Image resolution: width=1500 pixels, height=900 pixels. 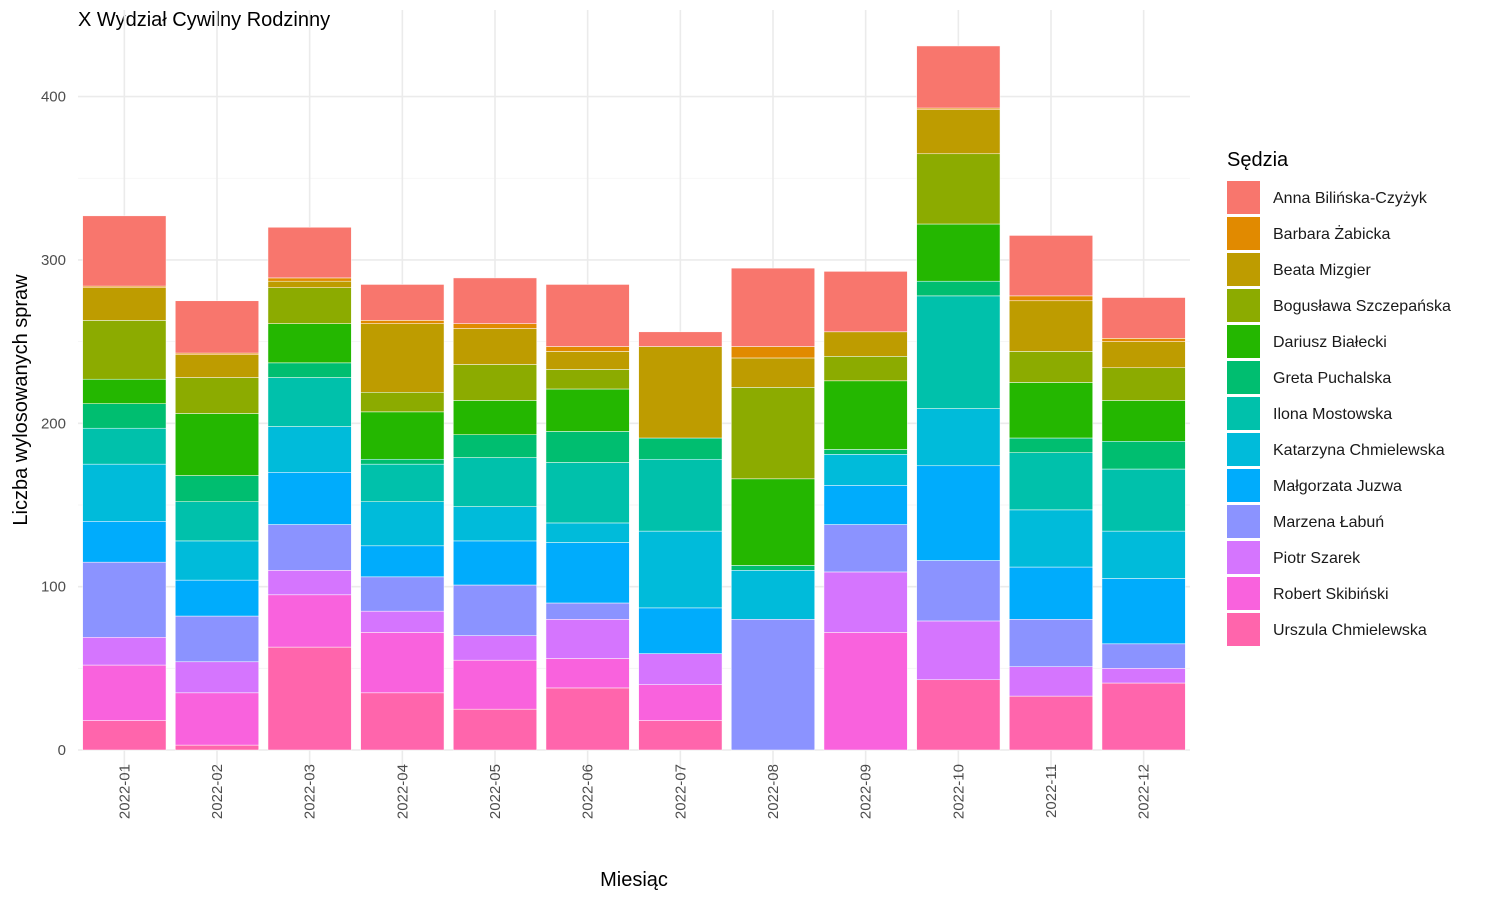 I want to click on y-axis-ticks: 0 100 200 300 400, so click(x=53, y=424).